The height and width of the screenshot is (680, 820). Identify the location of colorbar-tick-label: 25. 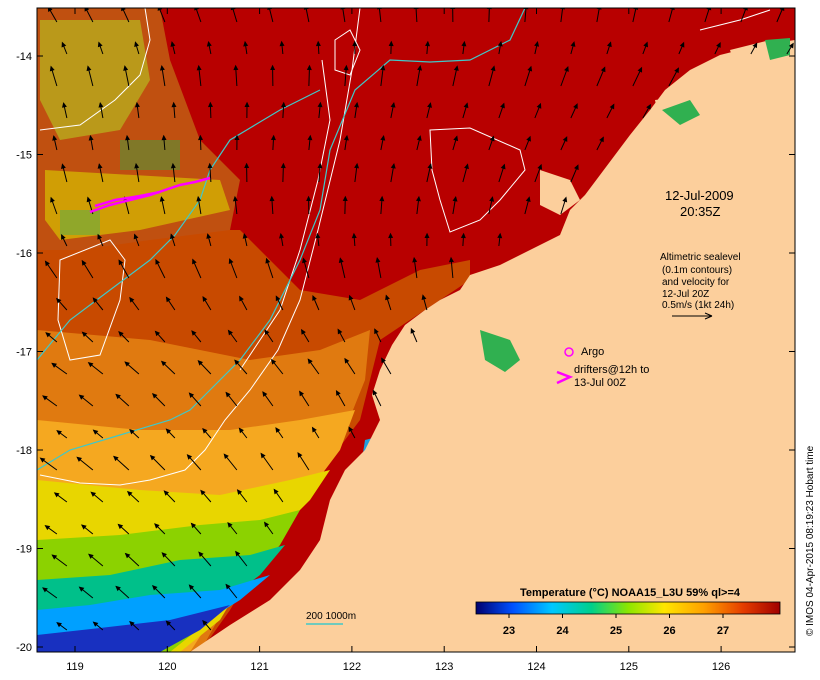
(616, 631).